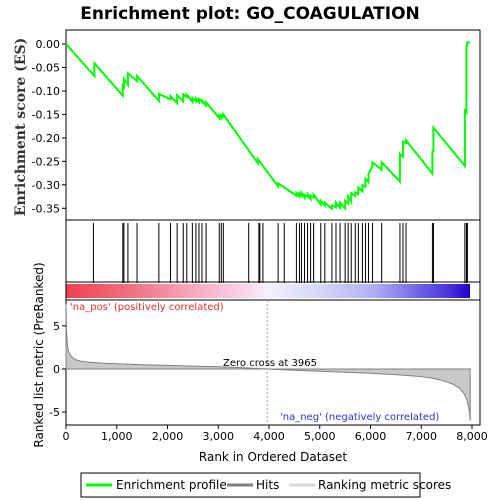 The width and height of the screenshot is (500, 500). What do you see at coordinates (280, 253) in the screenshot?
I see `hit-markers` at bounding box center [280, 253].